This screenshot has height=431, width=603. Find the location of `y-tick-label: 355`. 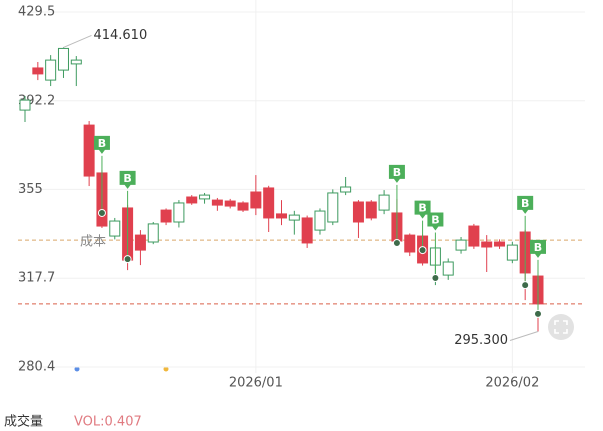

y-tick-label: 355 is located at coordinates (30, 189).